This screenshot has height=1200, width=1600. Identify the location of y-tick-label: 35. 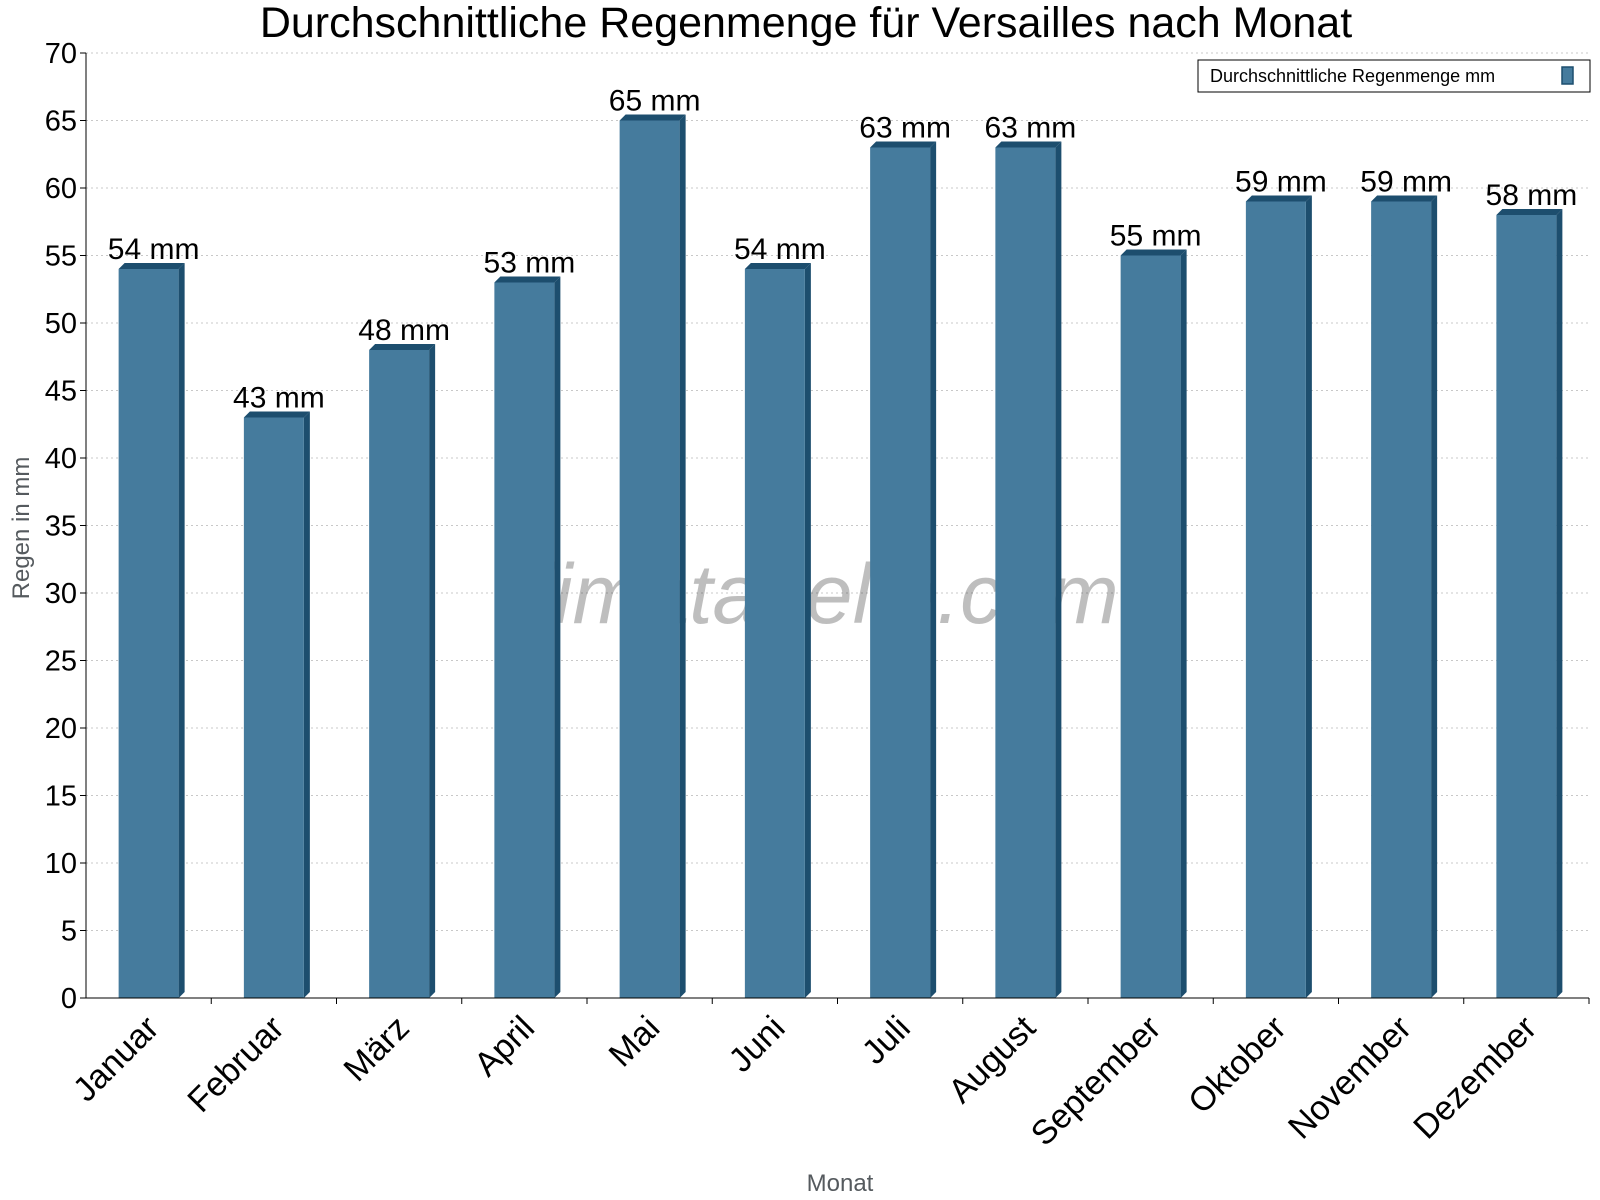
(61, 527).